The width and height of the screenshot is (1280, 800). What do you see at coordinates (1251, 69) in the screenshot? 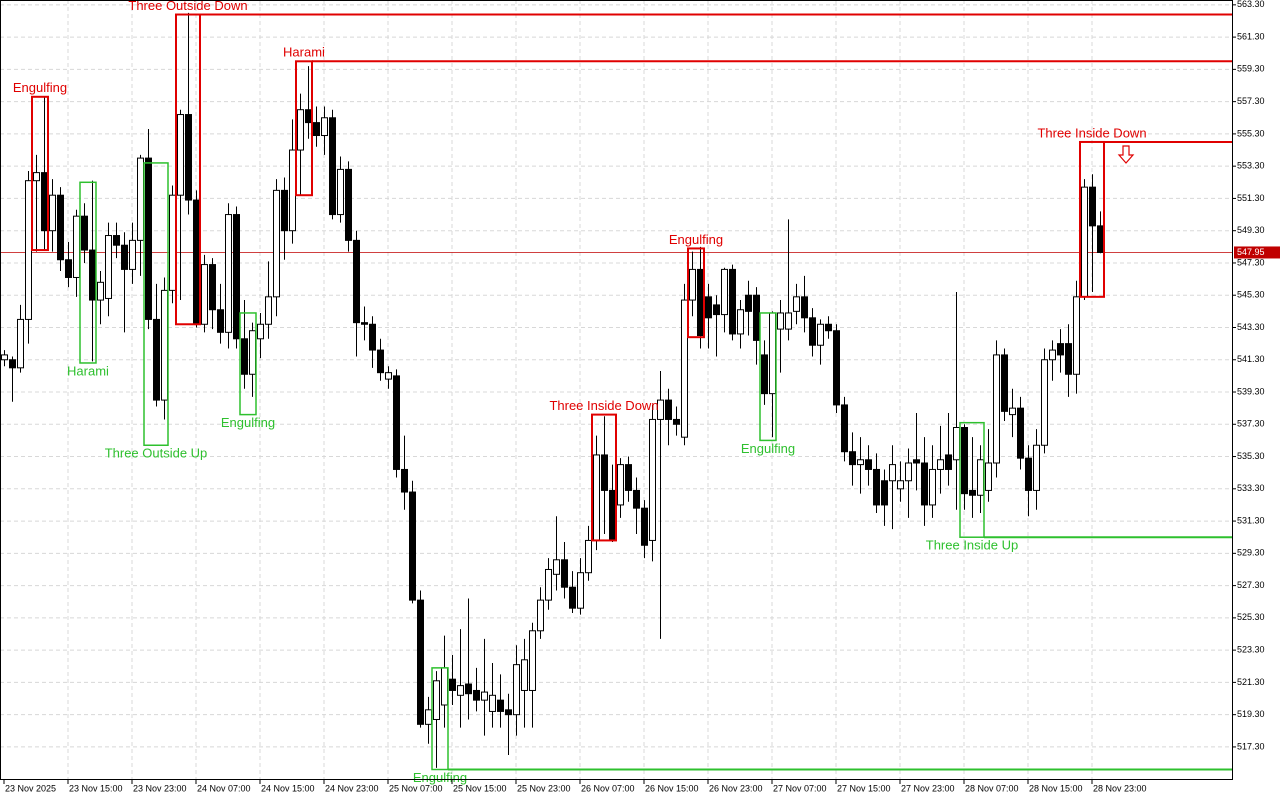
I see `y-tick-label: 559.30` at bounding box center [1251, 69].